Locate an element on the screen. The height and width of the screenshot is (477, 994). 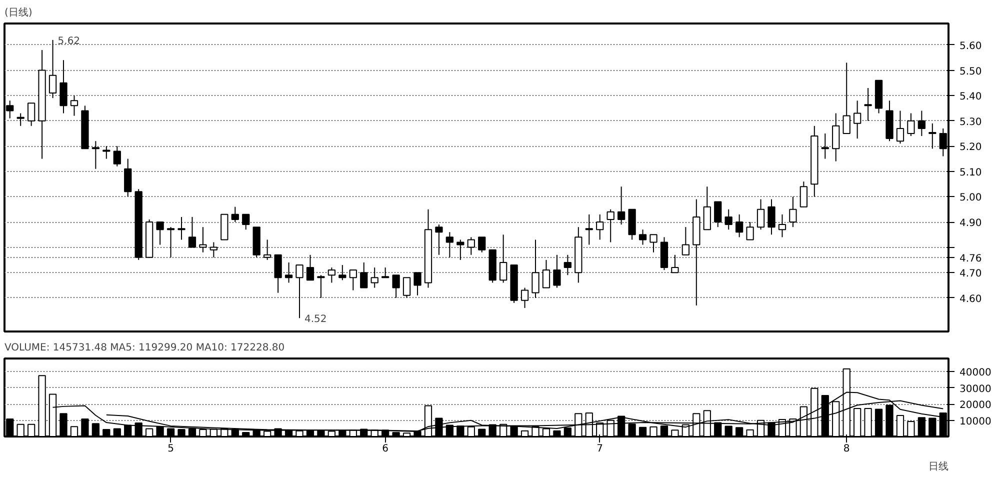
y-tick-label: 30000 is located at coordinates (976, 389).